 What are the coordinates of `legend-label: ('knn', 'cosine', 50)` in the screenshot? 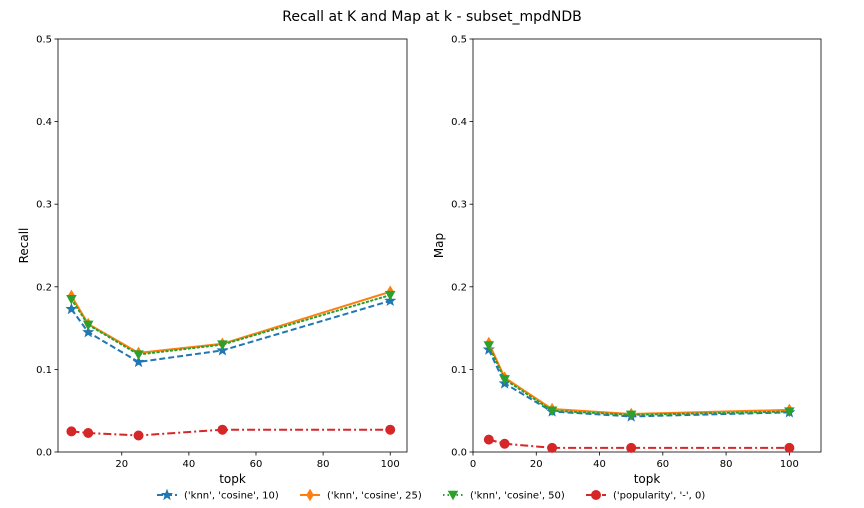 It's located at (517, 496).